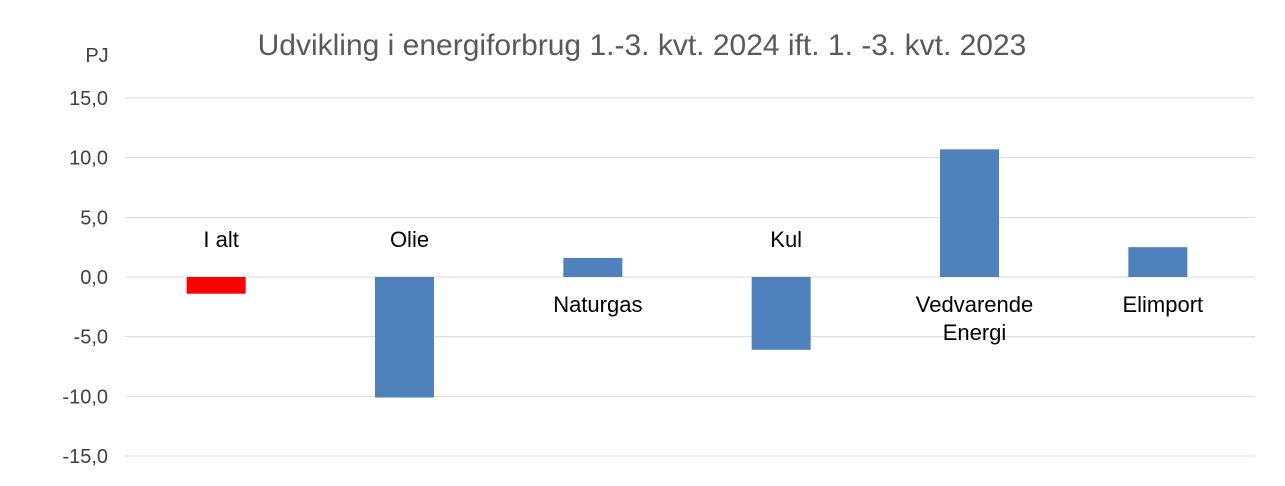 This screenshot has height=486, width=1285. What do you see at coordinates (94, 218) in the screenshot?
I see `y-tick-label: 5,0` at bounding box center [94, 218].